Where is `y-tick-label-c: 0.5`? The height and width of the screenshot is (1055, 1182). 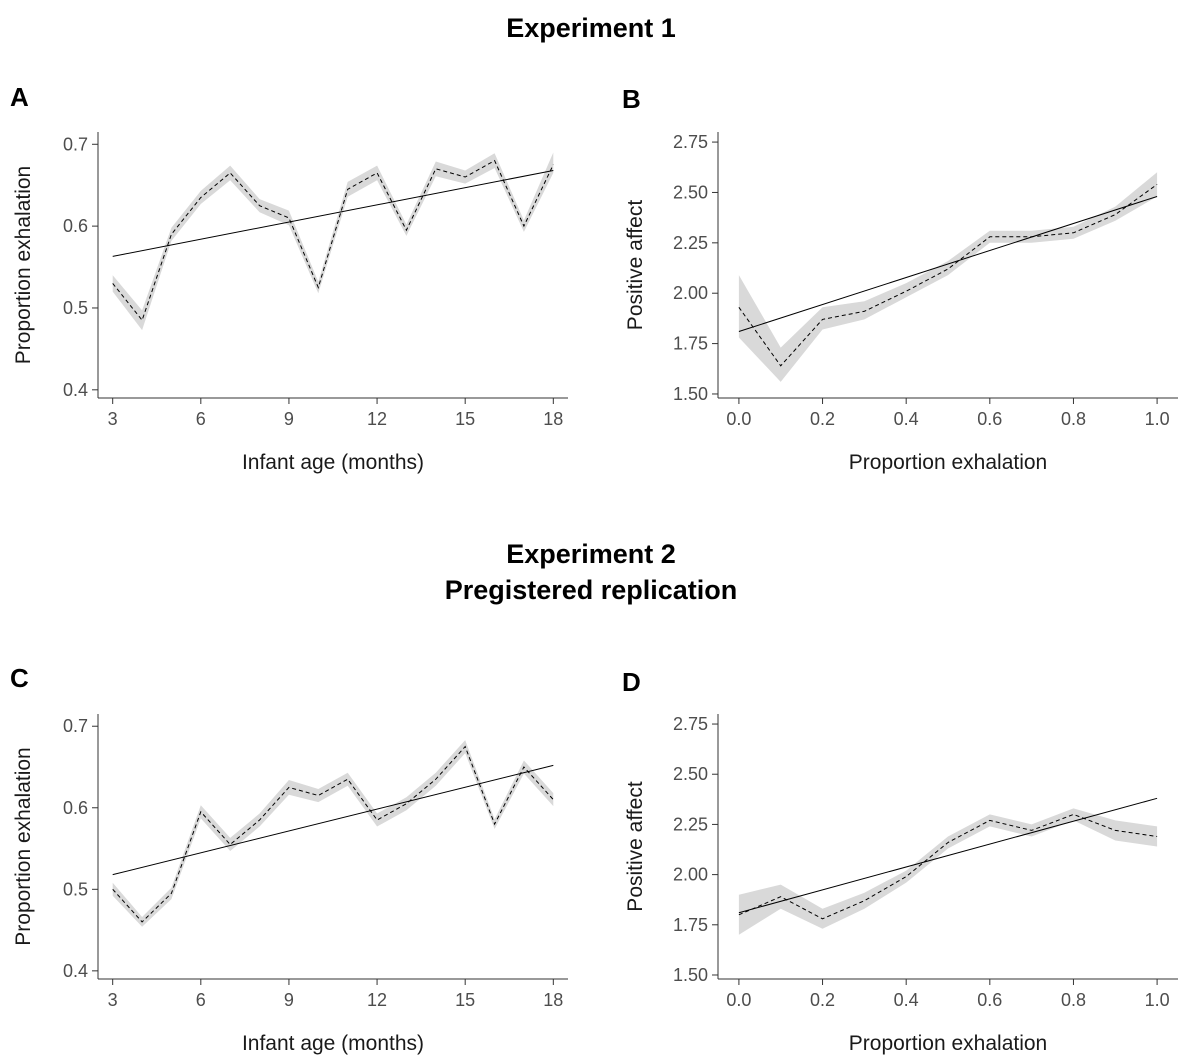
y-tick-label-c: 0.5 is located at coordinates (75, 889).